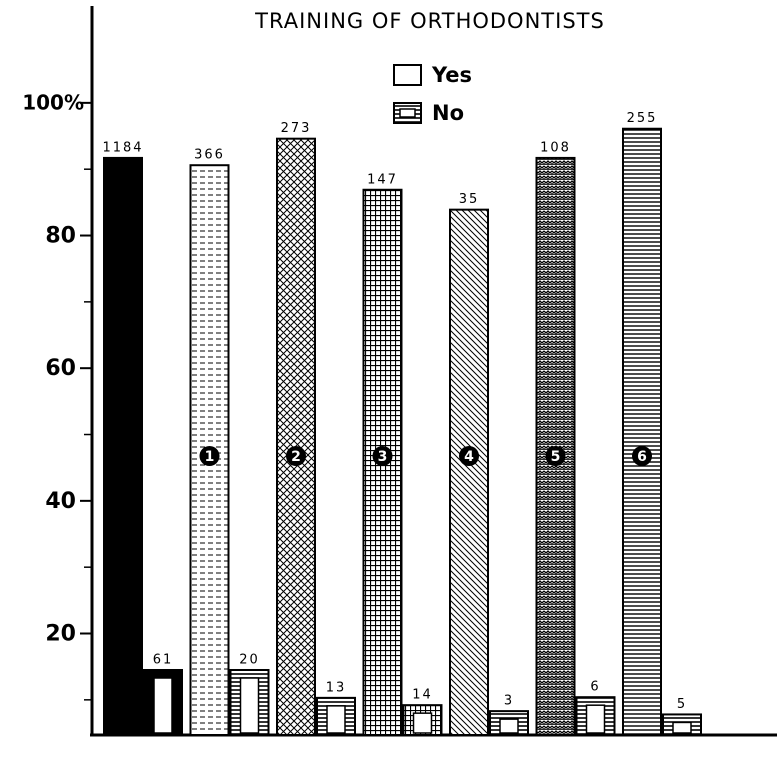 Image resolution: width=777 pixels, height=764 pixels. What do you see at coordinates (122, 147) in the screenshot?
I see `data-label: 1184` at bounding box center [122, 147].